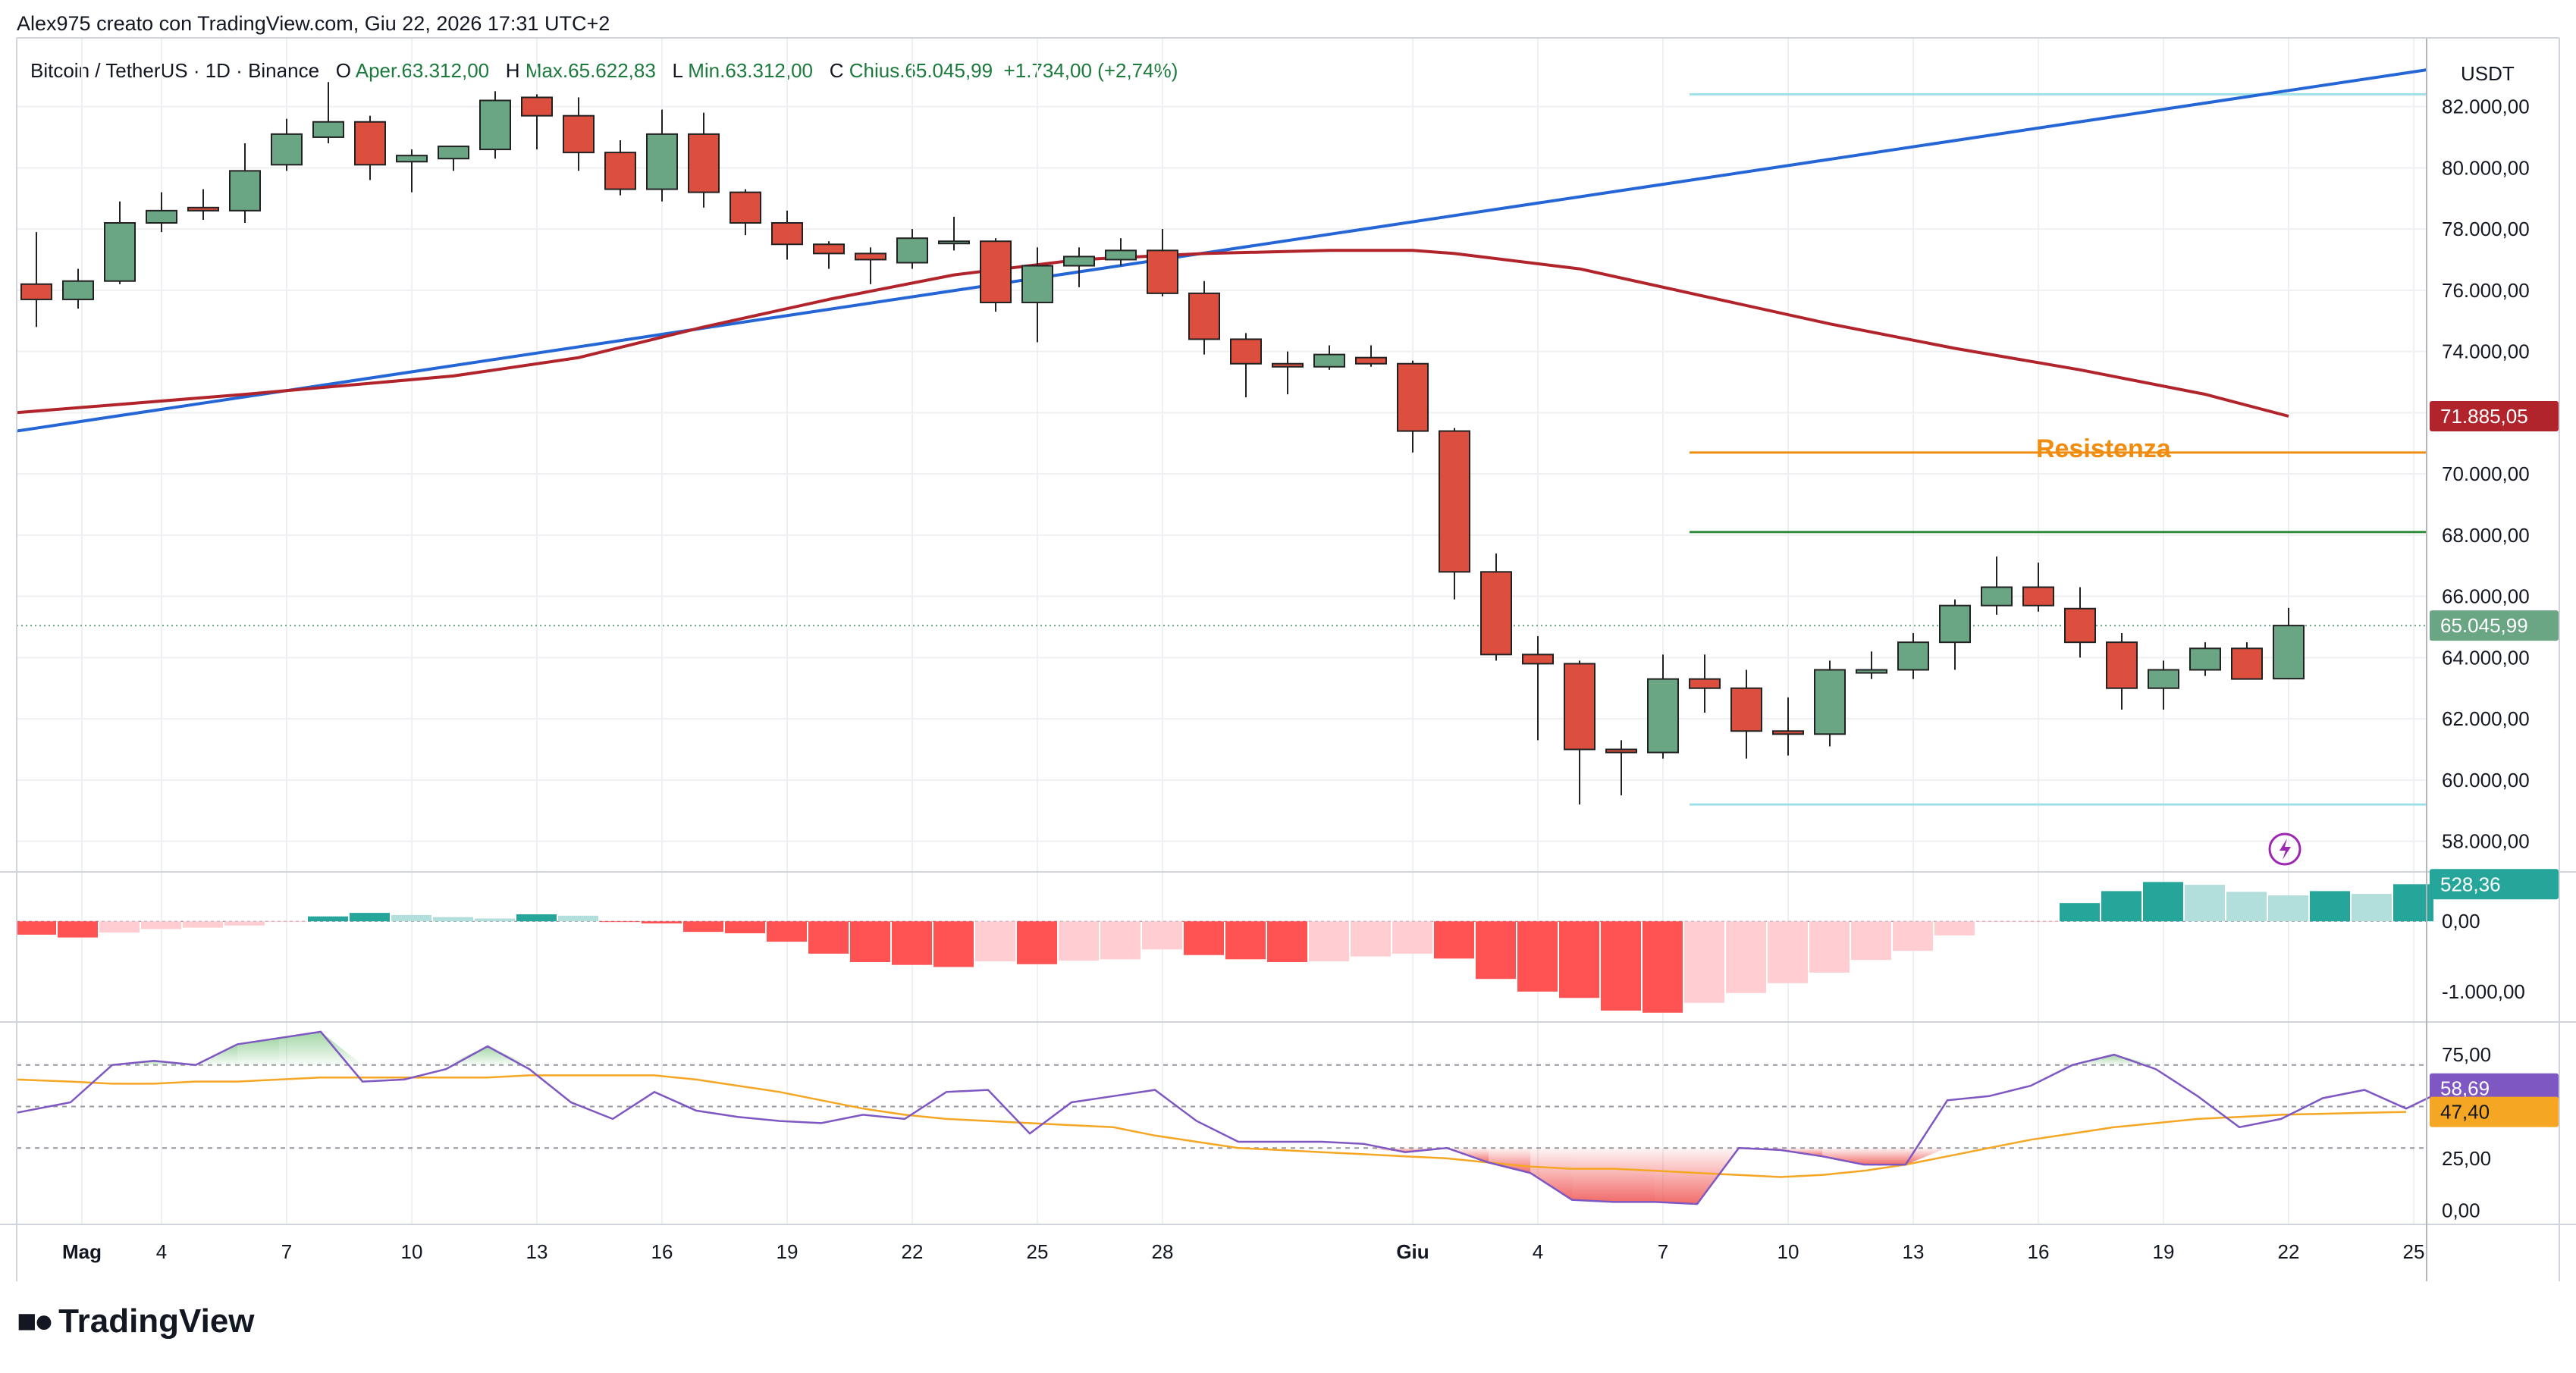 Image resolution: width=2576 pixels, height=1373 pixels. I want to click on low-value: Min.63.312,00, so click(751, 70).